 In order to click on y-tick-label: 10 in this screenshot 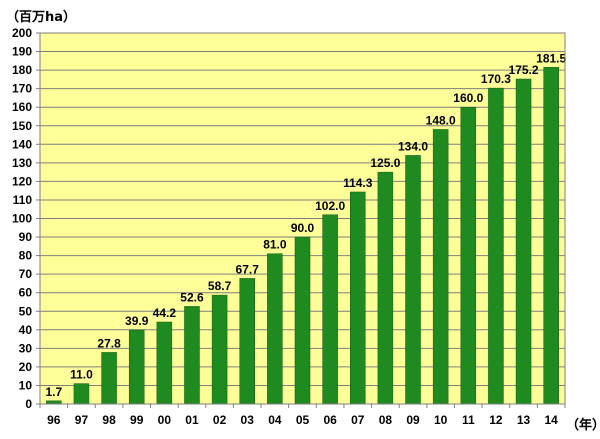, I will do `click(26, 385)`.